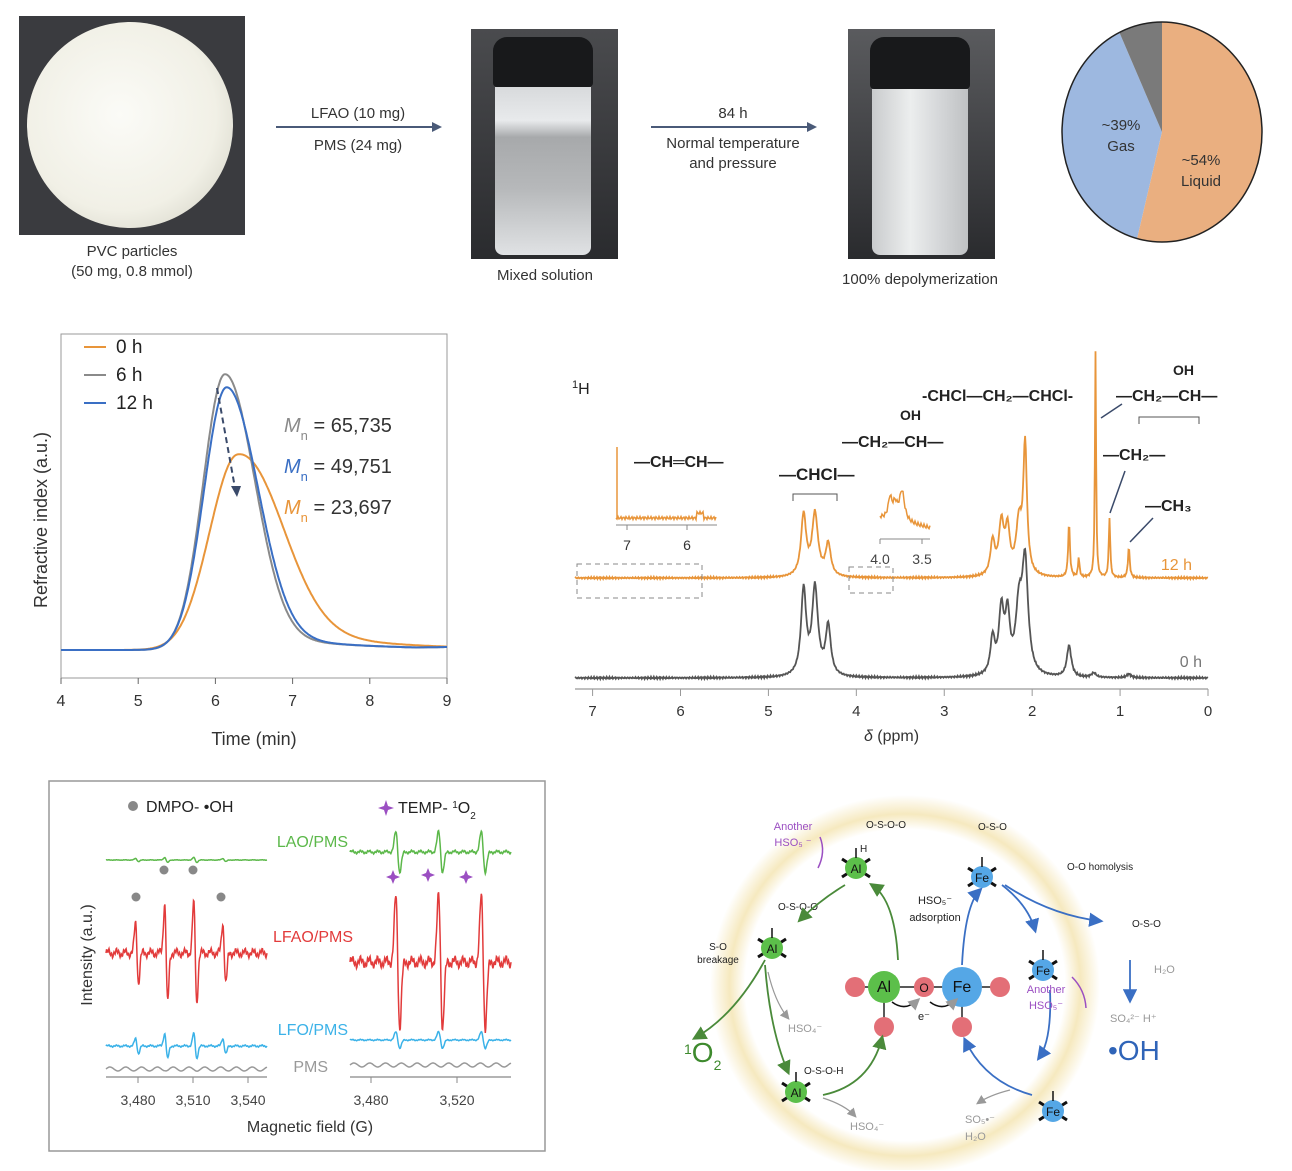 This screenshot has width=1292, height=1171. What do you see at coordinates (718, 960) in the screenshot?
I see `label-so-breakage-line2: breakage` at bounding box center [718, 960].